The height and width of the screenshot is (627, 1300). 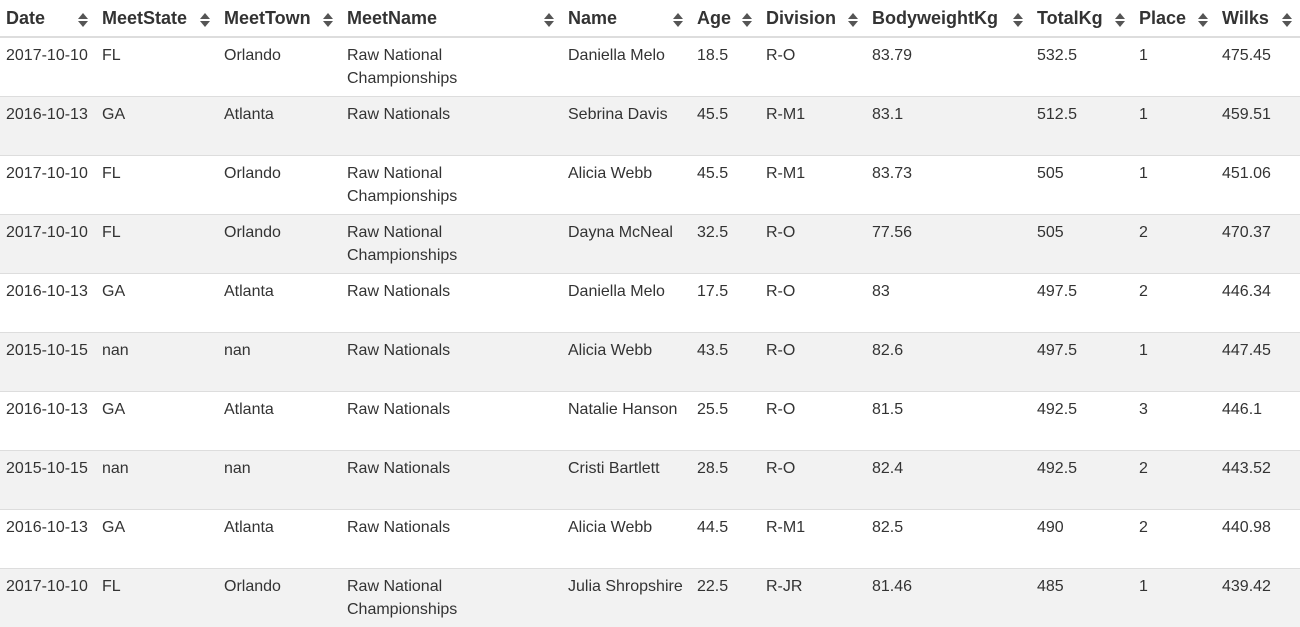 I want to click on column-header-bodyweight-kg: BodyweightKg, so click(x=948, y=19).